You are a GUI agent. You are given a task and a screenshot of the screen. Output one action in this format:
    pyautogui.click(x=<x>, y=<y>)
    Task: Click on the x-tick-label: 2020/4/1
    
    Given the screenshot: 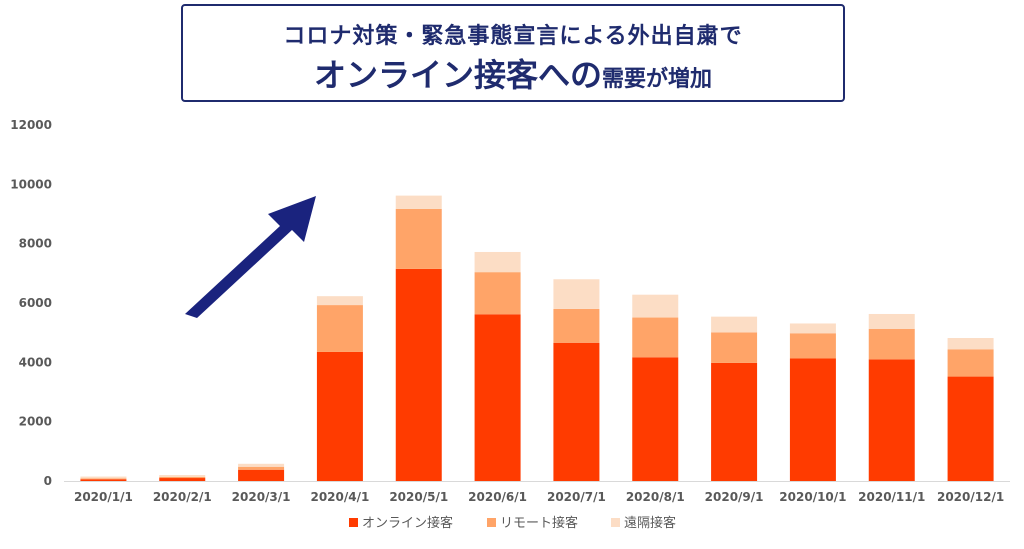 What is the action you would take?
    pyautogui.click(x=339, y=497)
    